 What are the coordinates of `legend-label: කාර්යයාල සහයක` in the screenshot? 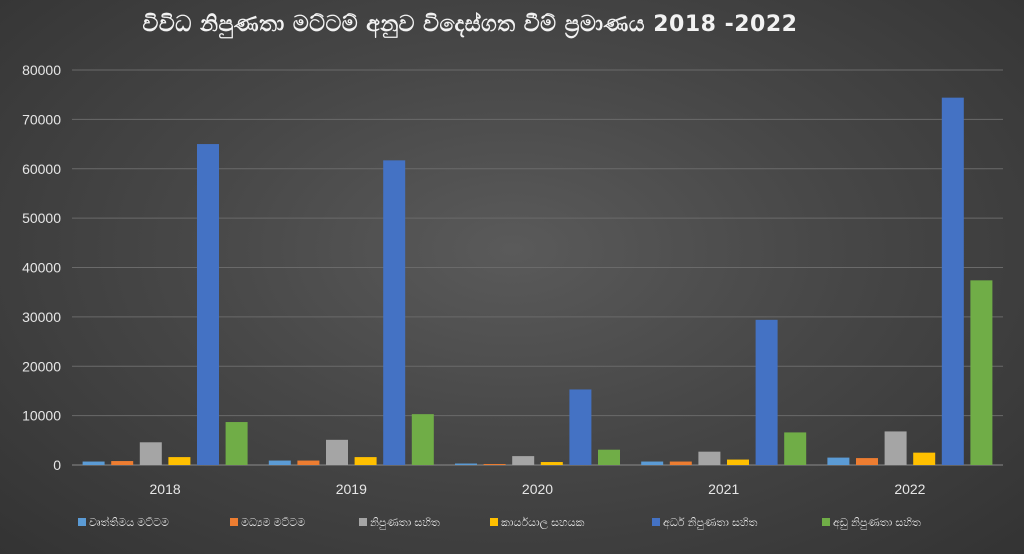 It's located at (543, 523).